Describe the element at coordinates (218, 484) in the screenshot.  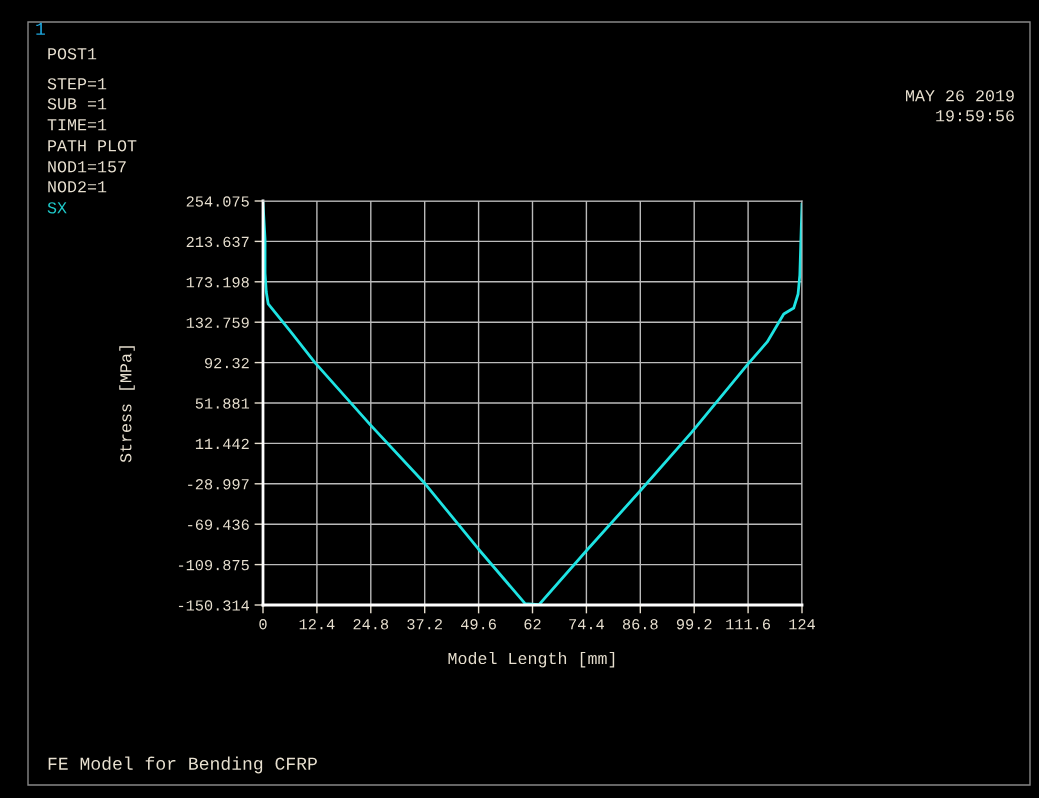
I see `y-tick-label: -28.997` at that location.